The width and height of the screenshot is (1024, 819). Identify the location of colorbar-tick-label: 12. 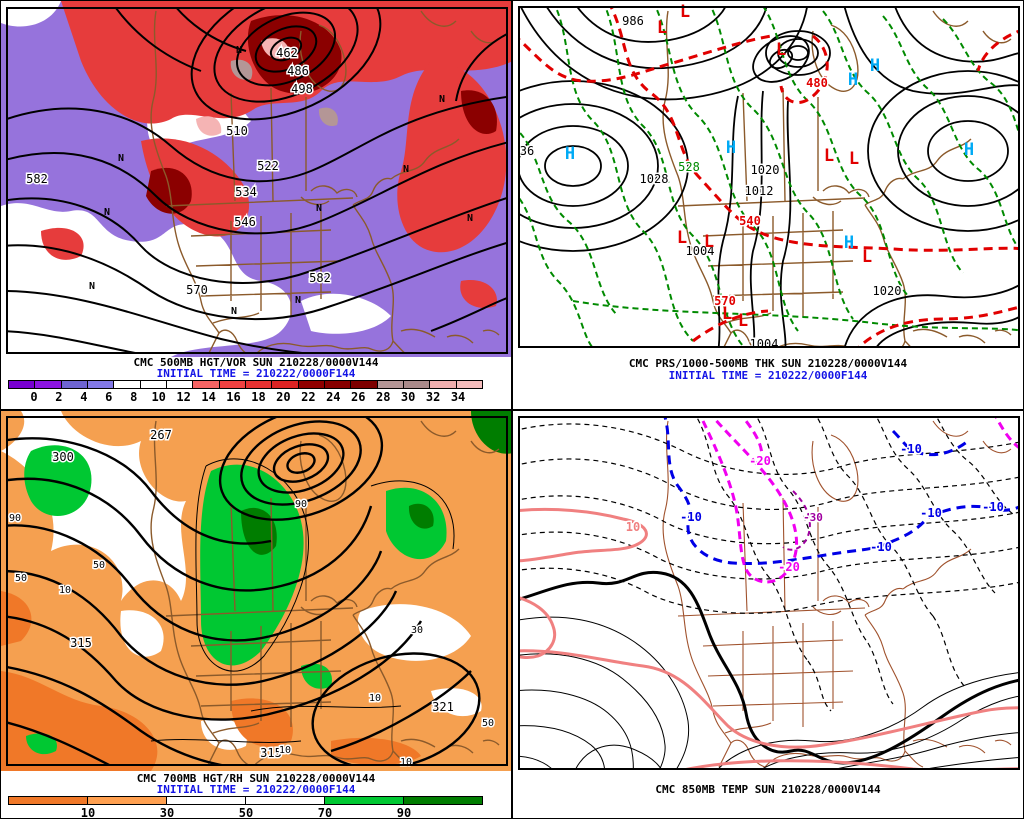
(183, 397).